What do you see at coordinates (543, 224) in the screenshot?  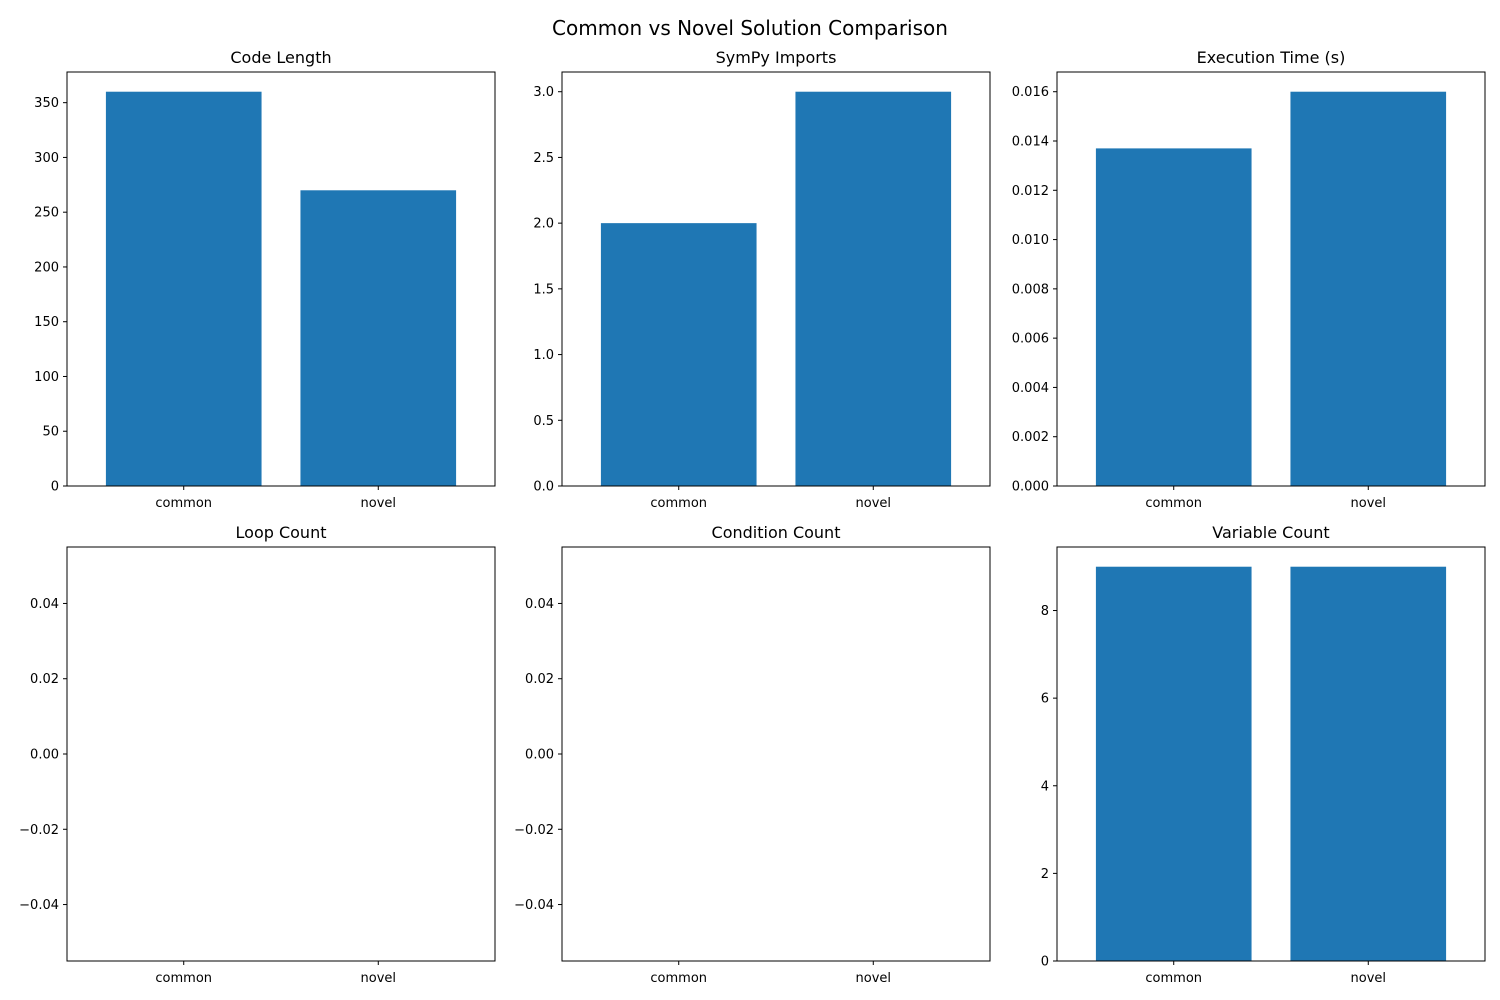 I see `y-tick-label: 2.0` at bounding box center [543, 224].